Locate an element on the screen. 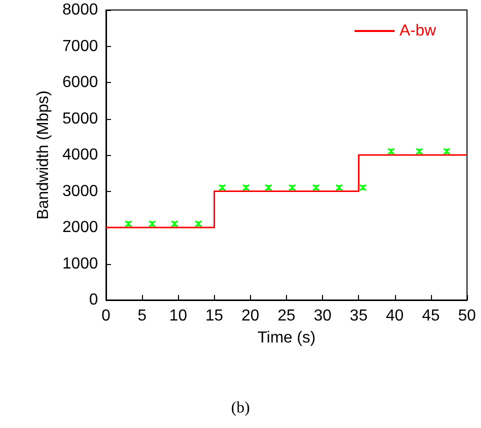  y-tick-label: 6000 is located at coordinates (80, 82).